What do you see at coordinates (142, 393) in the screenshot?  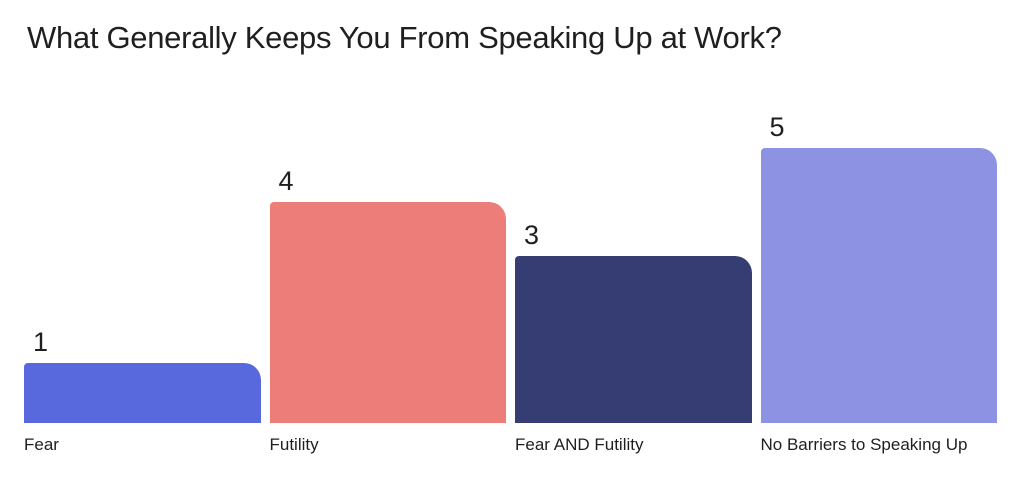 I see `bar-fear` at bounding box center [142, 393].